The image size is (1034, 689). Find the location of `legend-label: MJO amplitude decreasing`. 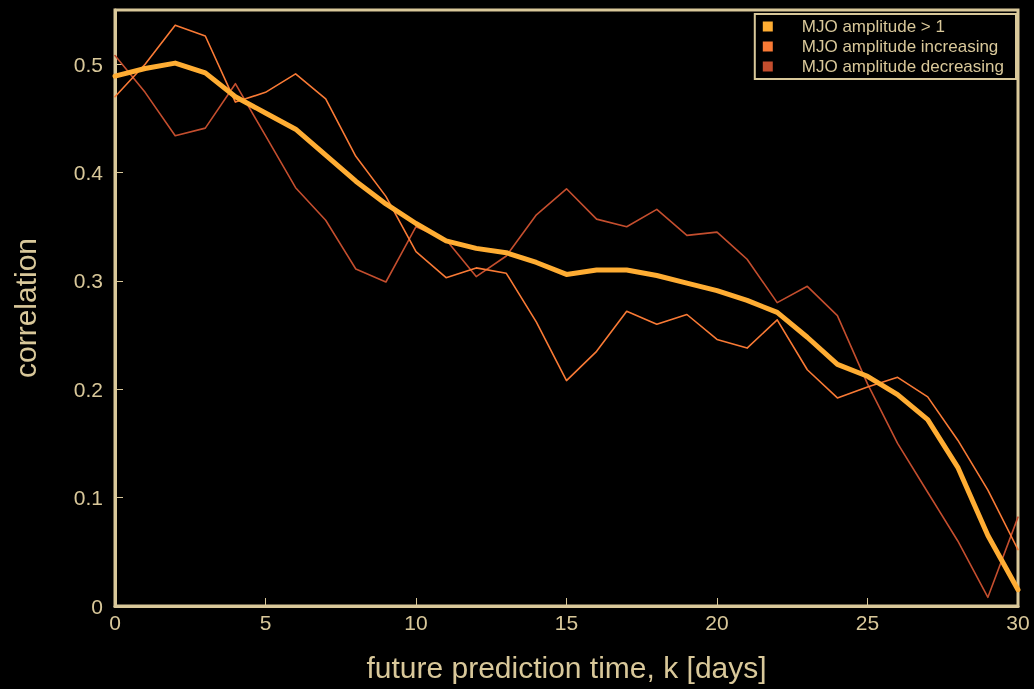

legend-label: MJO amplitude decreasing is located at coordinates (903, 66).